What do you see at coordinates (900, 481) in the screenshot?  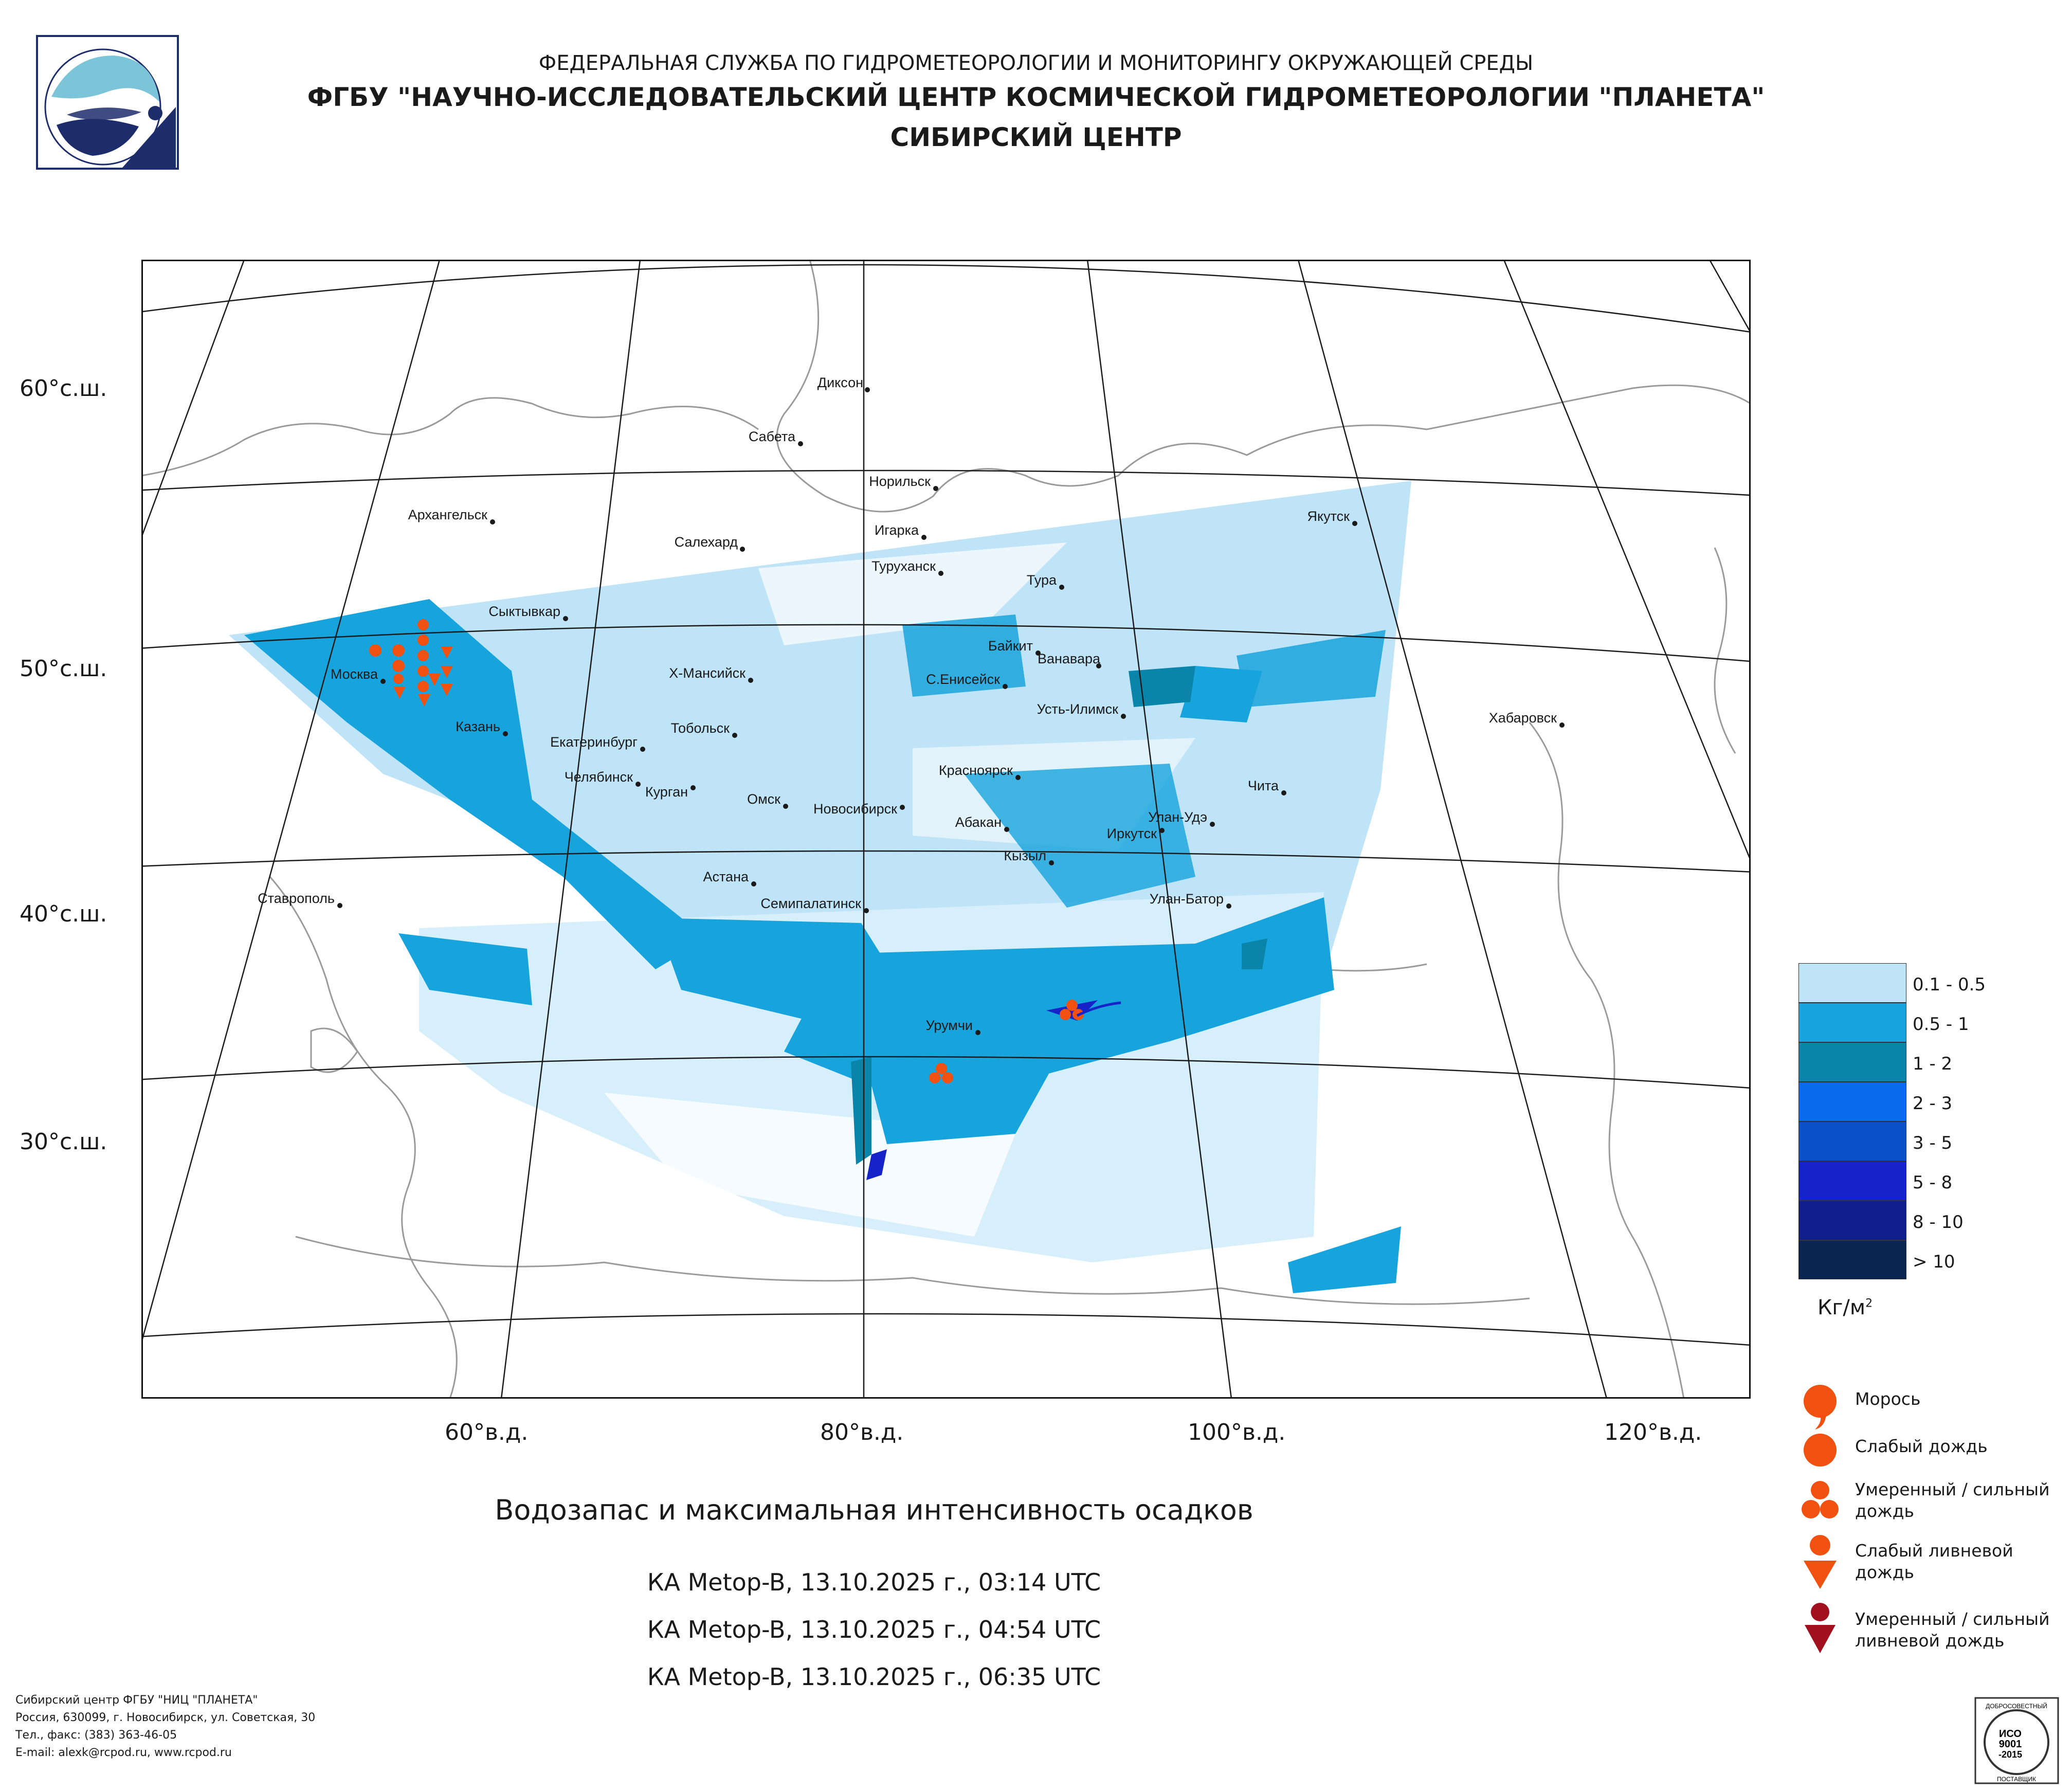 I see `city-label: Норильск` at bounding box center [900, 481].